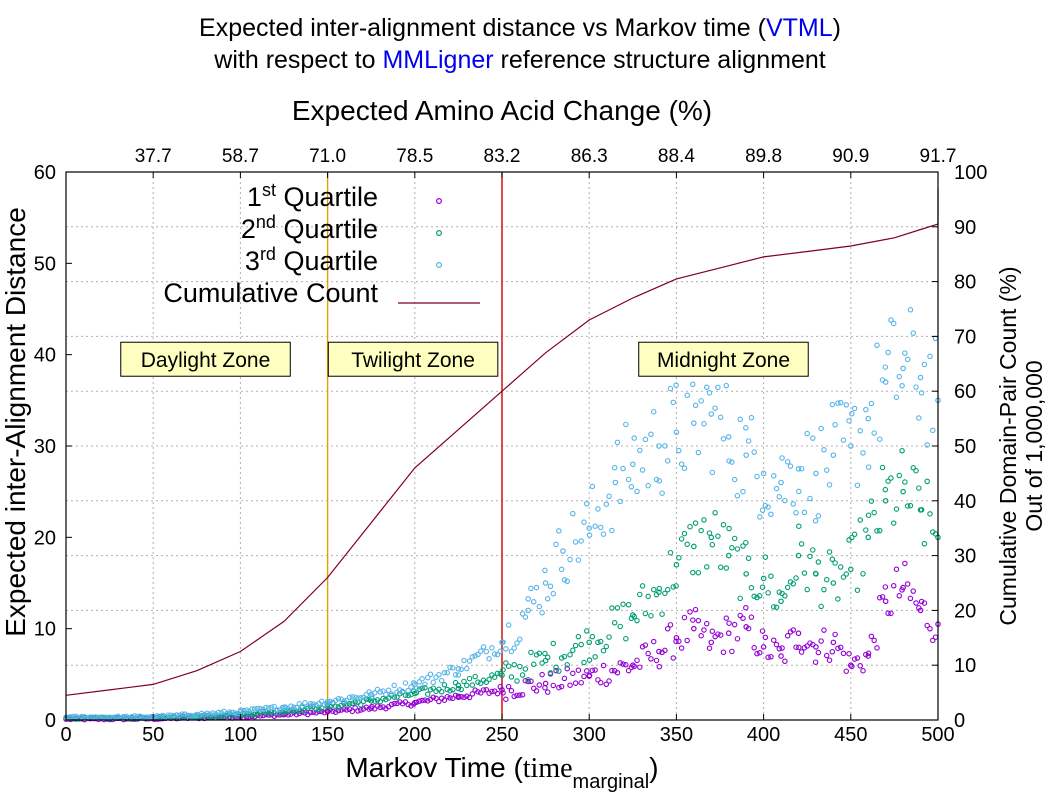 The image size is (1050, 800). What do you see at coordinates (660, 60) in the screenshot?
I see `title-text: reference structure alignment` at bounding box center [660, 60].